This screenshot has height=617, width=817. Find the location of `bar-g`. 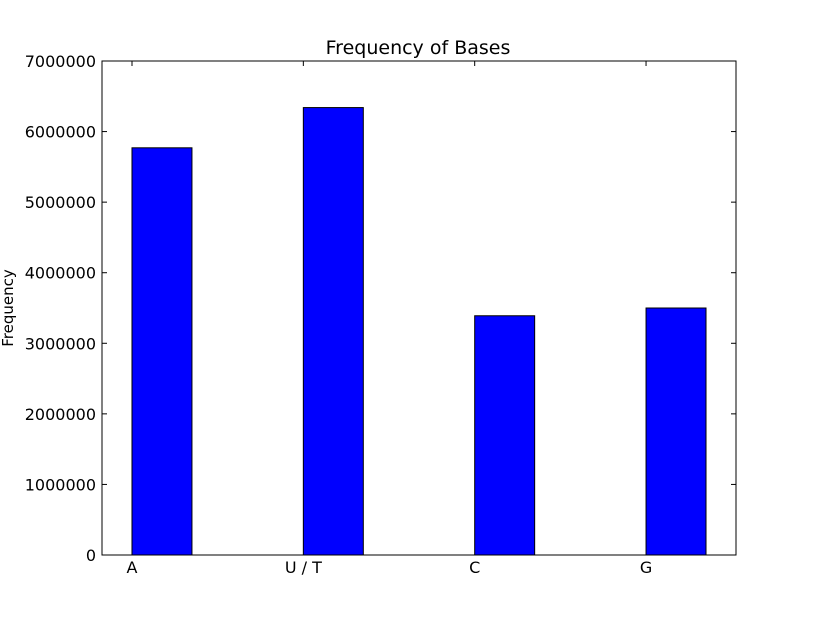

bar-g is located at coordinates (676, 431).